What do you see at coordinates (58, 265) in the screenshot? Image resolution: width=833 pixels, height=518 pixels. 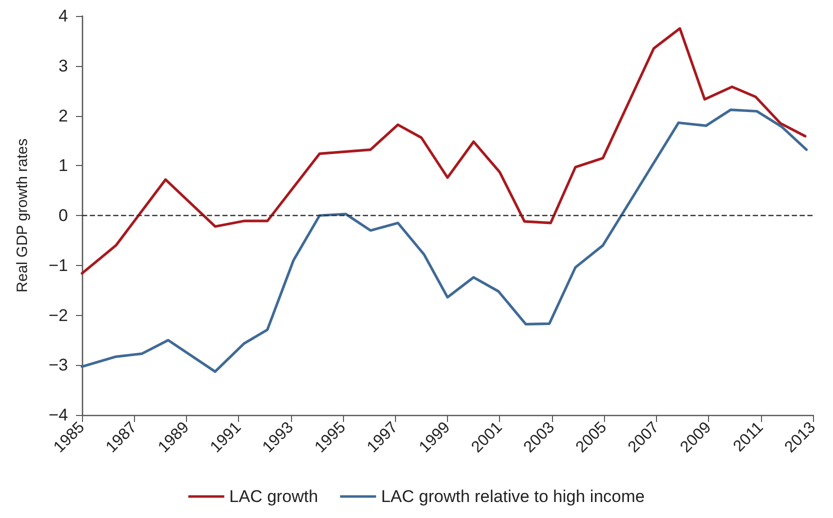 I see `y-tick-label: −1` at bounding box center [58, 265].